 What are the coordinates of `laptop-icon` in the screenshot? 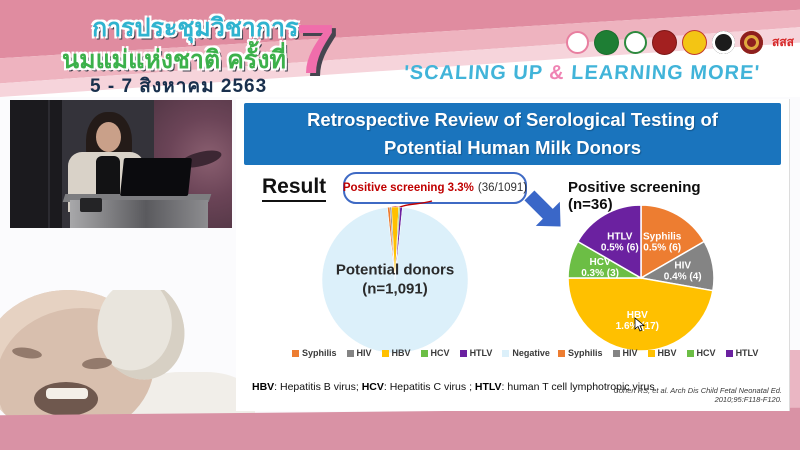 It's located at (156, 177).